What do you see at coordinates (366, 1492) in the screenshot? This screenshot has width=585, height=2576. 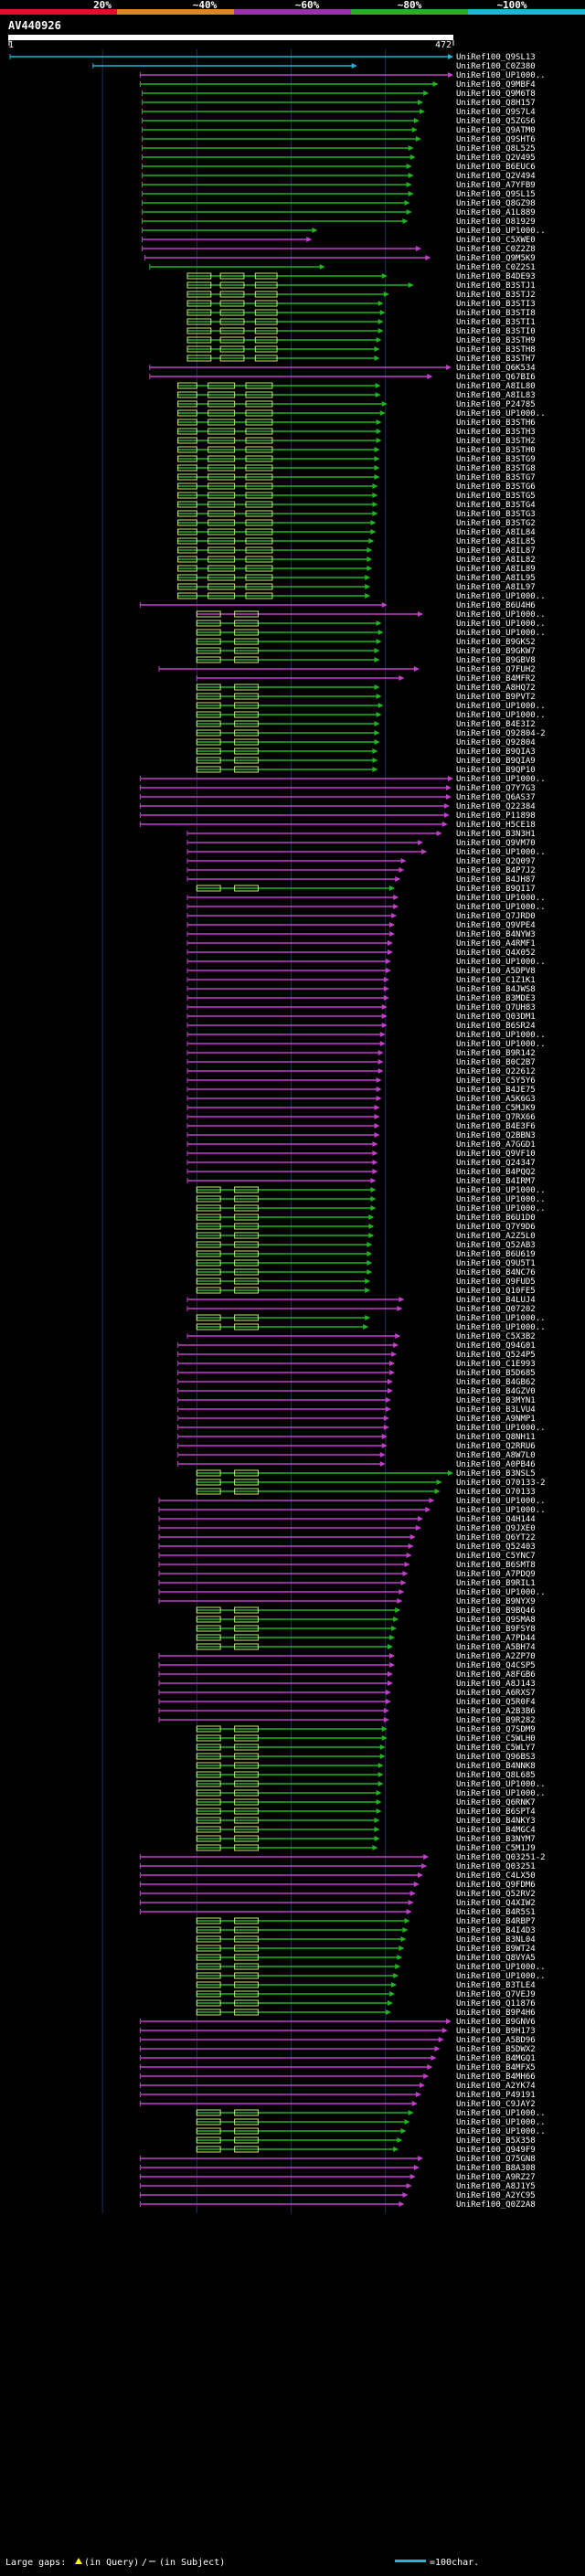 I see `hit-row: UniRef100_O70133` at bounding box center [366, 1492].